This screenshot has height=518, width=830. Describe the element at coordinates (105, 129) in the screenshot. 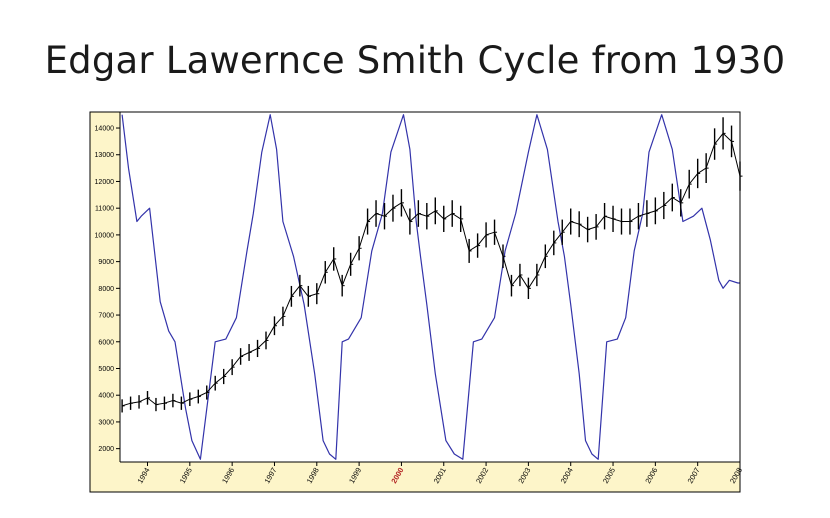

I see `y-tick-label: 14000` at that location.